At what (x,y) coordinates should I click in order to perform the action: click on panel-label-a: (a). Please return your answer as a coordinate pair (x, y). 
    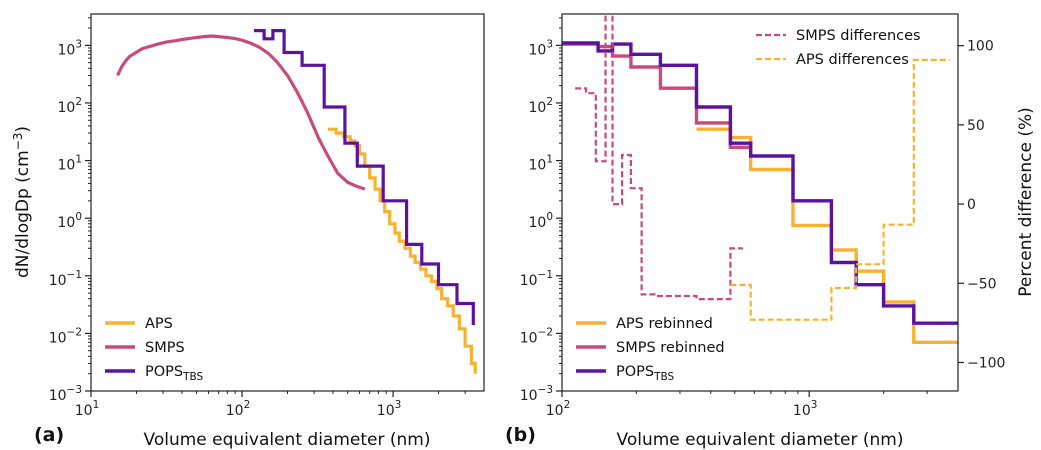
    Looking at the image, I should click on (49, 435).